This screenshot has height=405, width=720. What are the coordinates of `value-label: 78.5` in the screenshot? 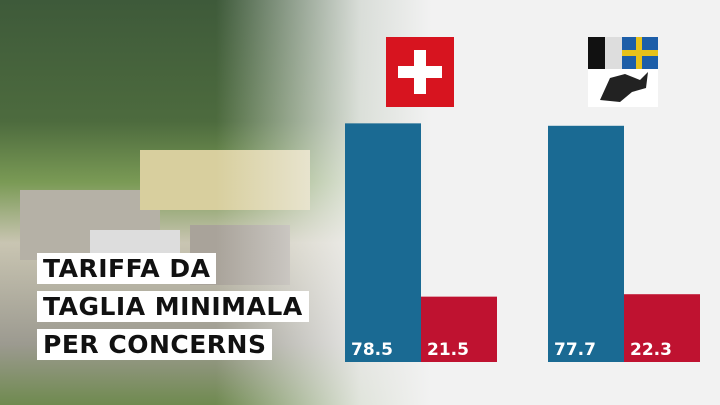 It's located at (372, 350).